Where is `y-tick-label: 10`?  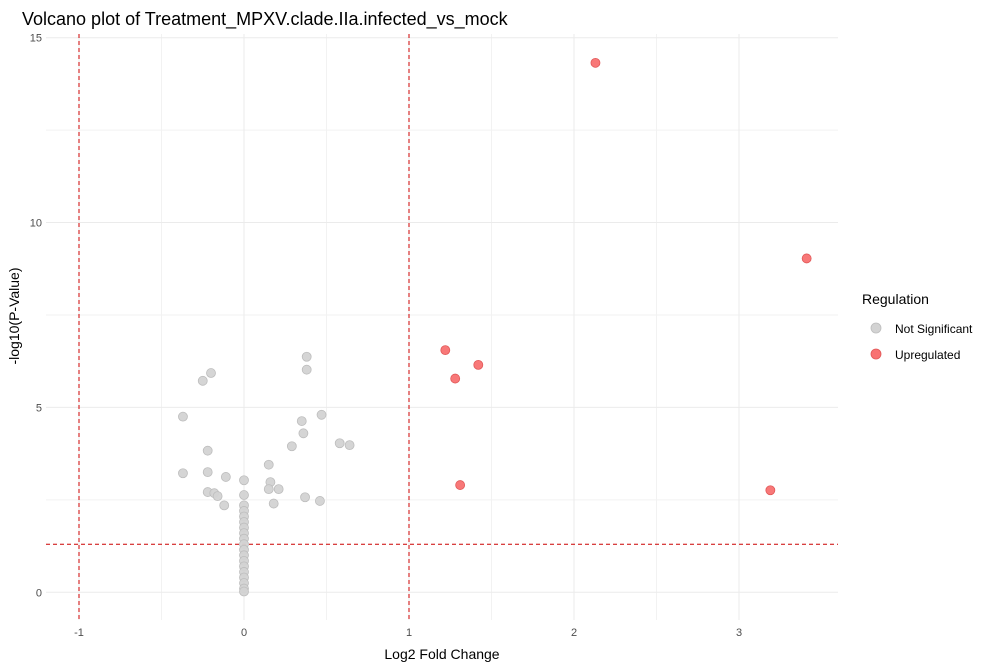
y-tick-label: 10 is located at coordinates (36, 224).